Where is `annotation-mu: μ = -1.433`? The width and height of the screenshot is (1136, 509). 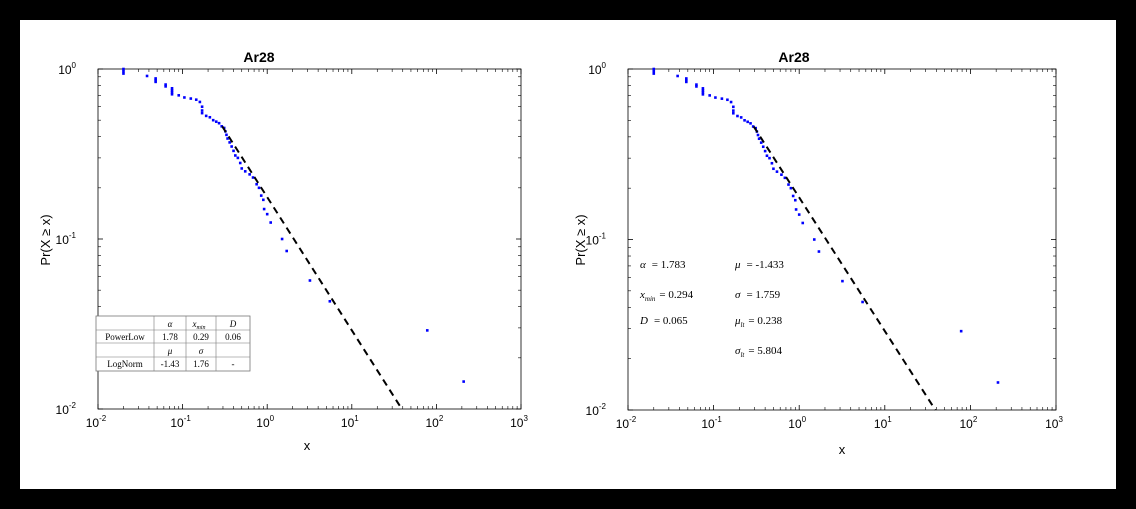 annotation-mu: μ = -1.433 is located at coordinates (759, 265).